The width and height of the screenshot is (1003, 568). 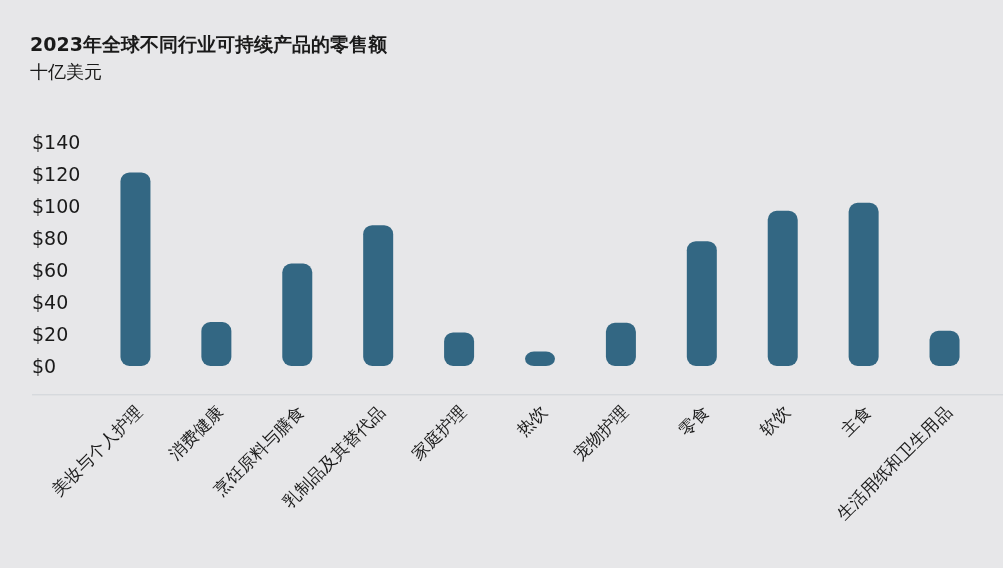 I want to click on y-tick-label: $40, so click(x=50, y=302).